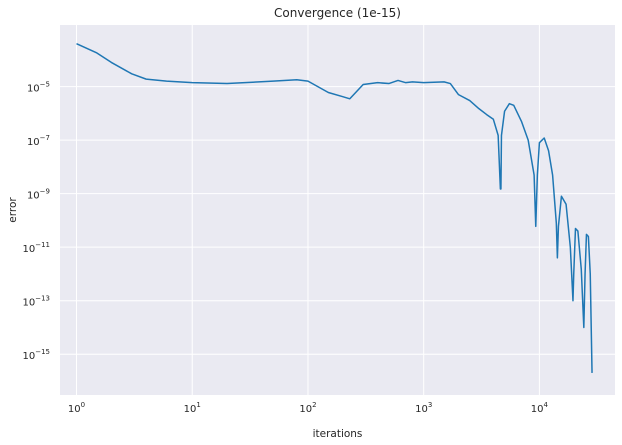  I want to click on x-tick-label: 10³, so click(423, 408).